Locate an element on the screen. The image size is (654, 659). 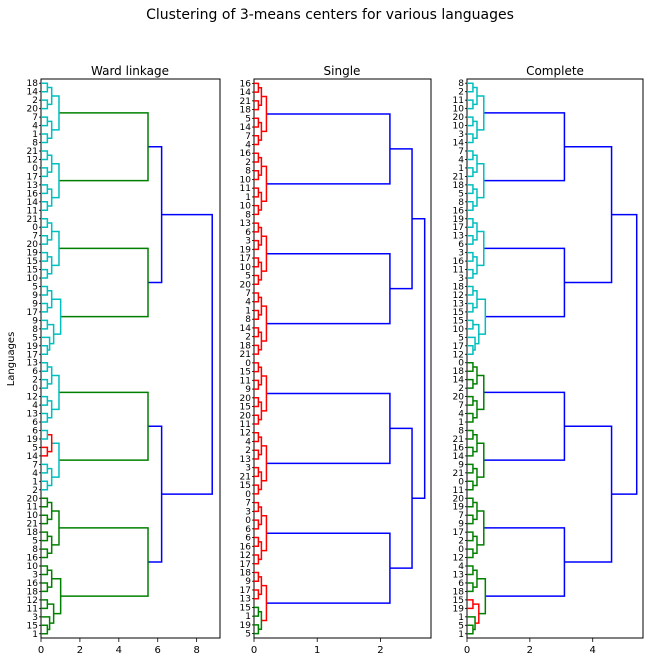
single-leaf-label: 10 is located at coordinates (246, 180).